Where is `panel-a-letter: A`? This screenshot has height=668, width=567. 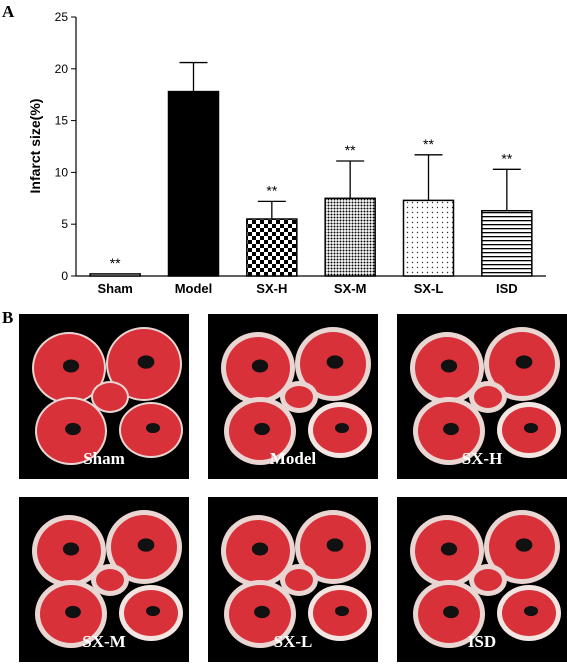 panel-a-letter: A is located at coordinates (8, 11).